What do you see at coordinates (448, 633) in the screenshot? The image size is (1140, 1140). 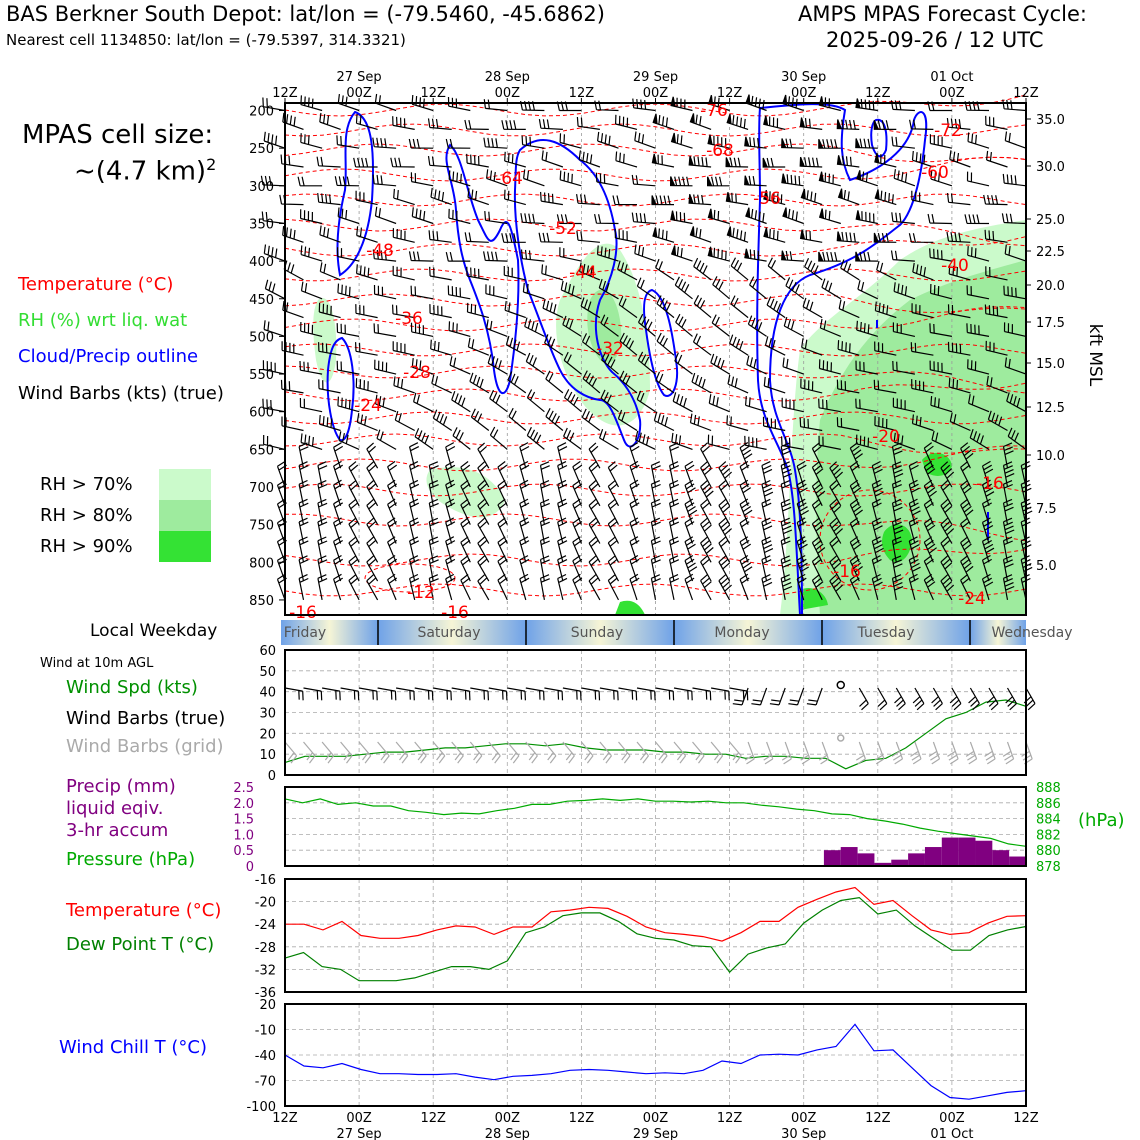 I see `weekday-label: Saturday` at bounding box center [448, 633].